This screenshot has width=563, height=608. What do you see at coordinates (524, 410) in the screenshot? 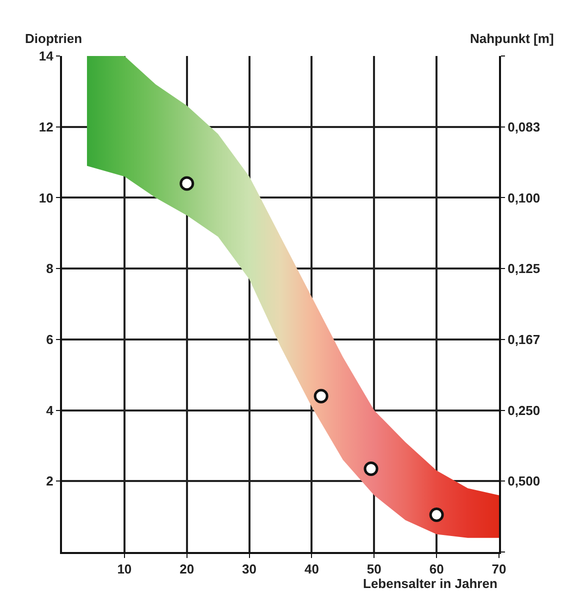
I see `category-label: 0,250` at bounding box center [524, 410].